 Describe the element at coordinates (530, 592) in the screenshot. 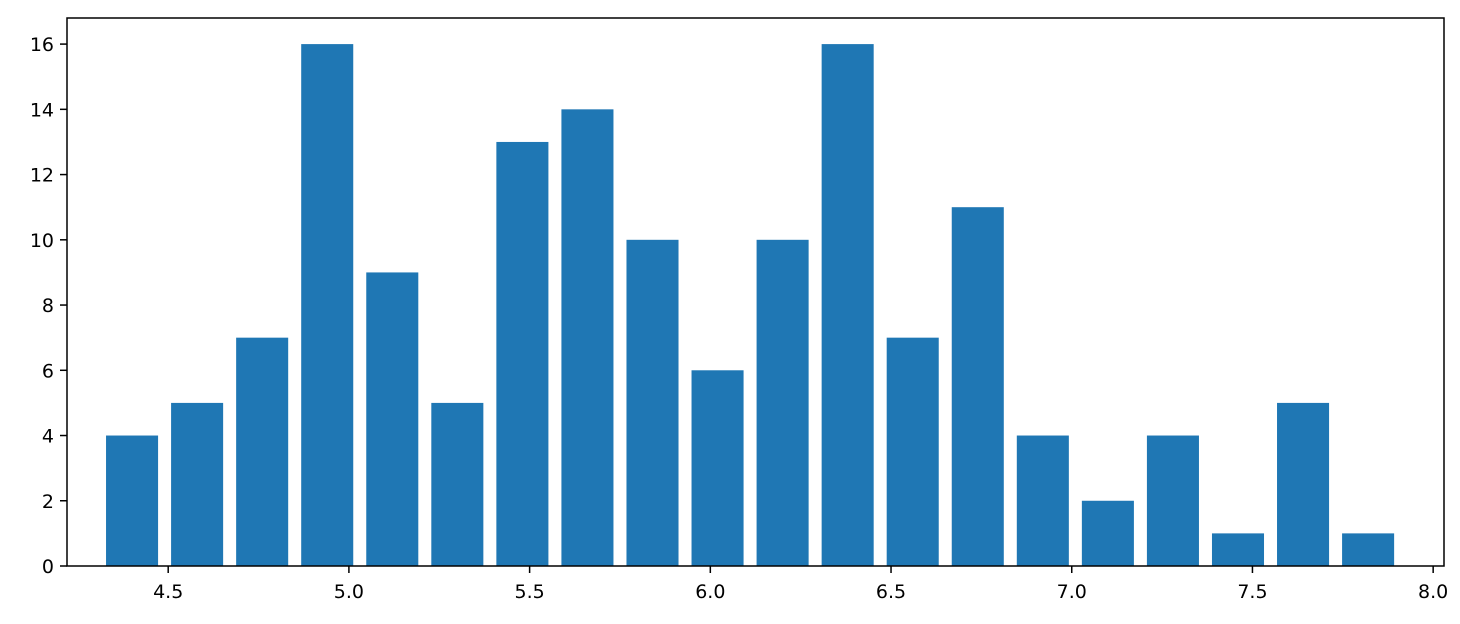

I see `x-tick-label: 5.5` at that location.